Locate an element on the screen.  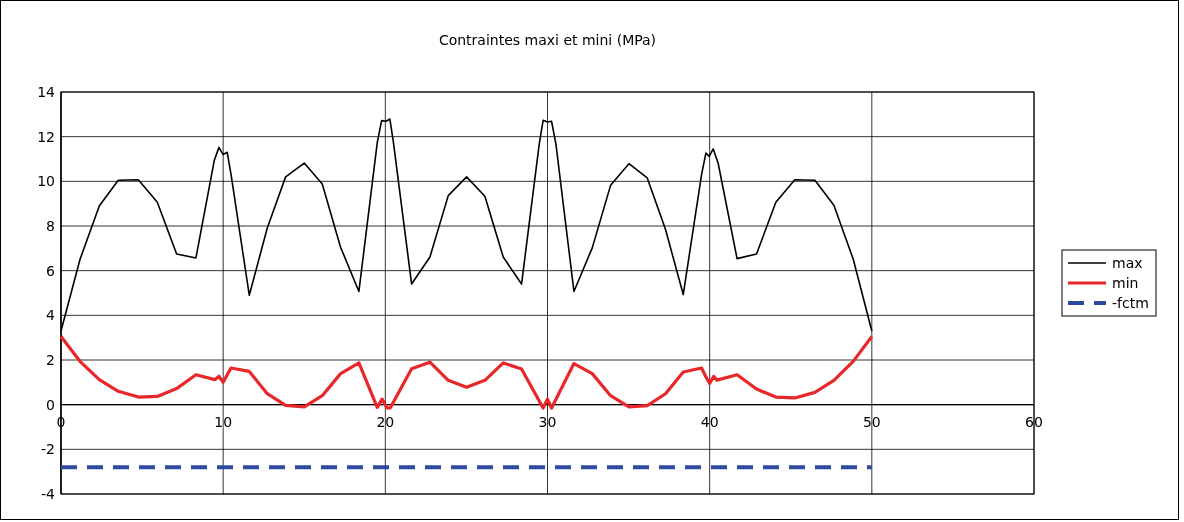
y-tick-label: 12 is located at coordinates (46, 136).